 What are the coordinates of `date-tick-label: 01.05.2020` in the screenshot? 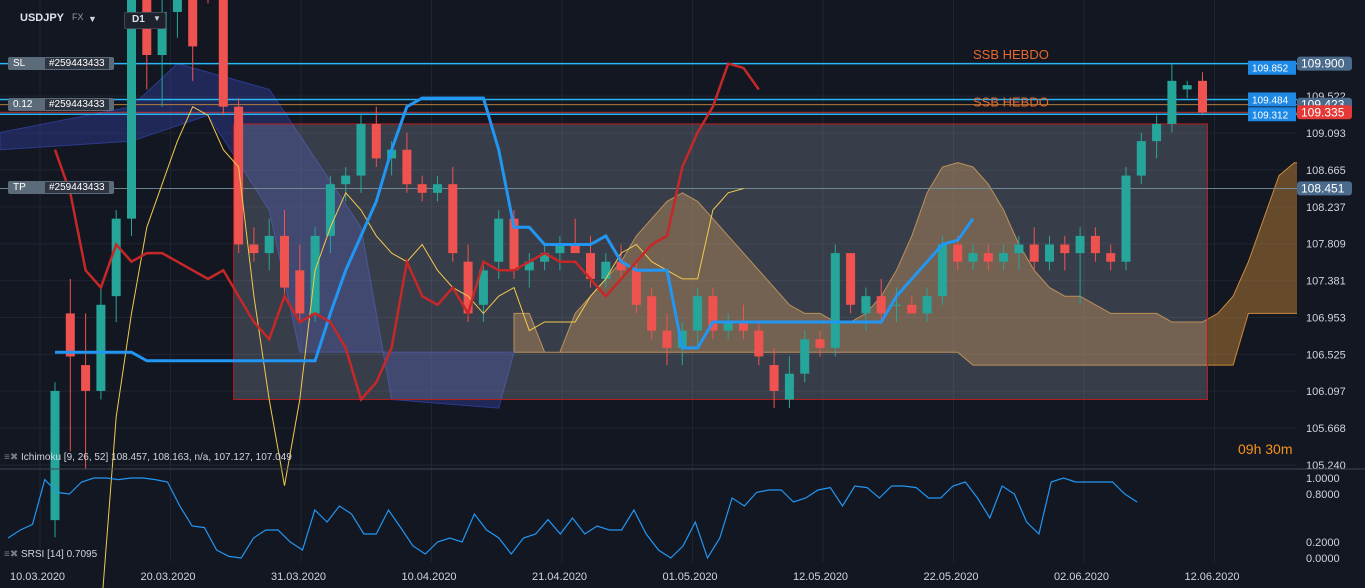 It's located at (690, 577).